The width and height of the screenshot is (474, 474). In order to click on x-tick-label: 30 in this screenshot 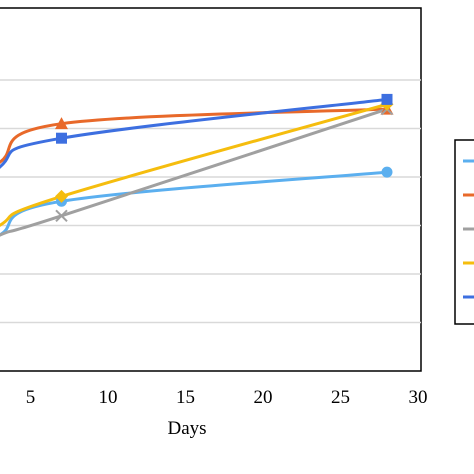, I will do `click(418, 397)`.